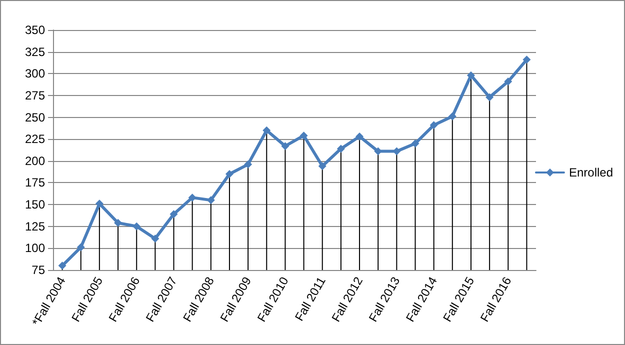 Image resolution: width=625 pixels, height=345 pixels. What do you see at coordinates (35, 205) in the screenshot?
I see `y-tick-label: 150` at bounding box center [35, 205].